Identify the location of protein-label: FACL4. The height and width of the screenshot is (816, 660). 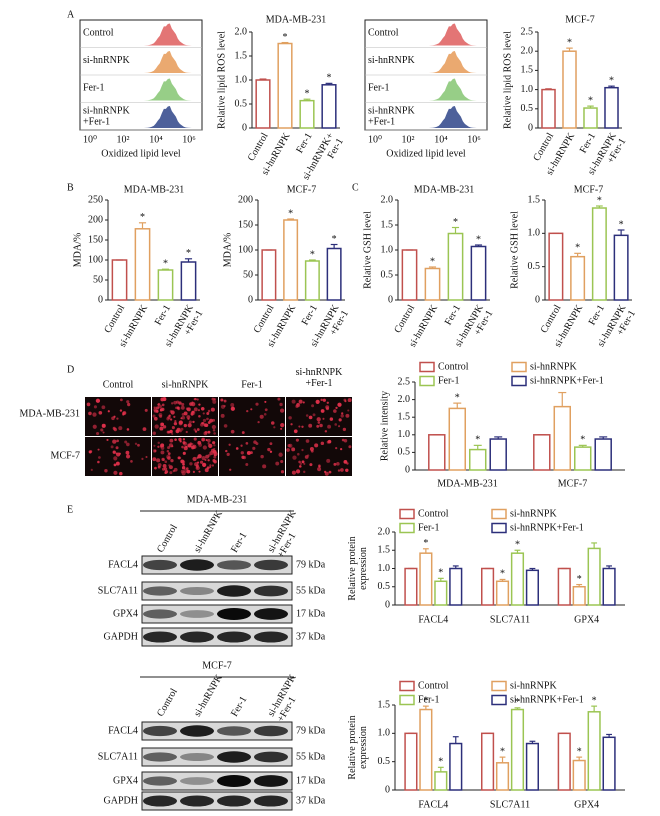
(123, 564).